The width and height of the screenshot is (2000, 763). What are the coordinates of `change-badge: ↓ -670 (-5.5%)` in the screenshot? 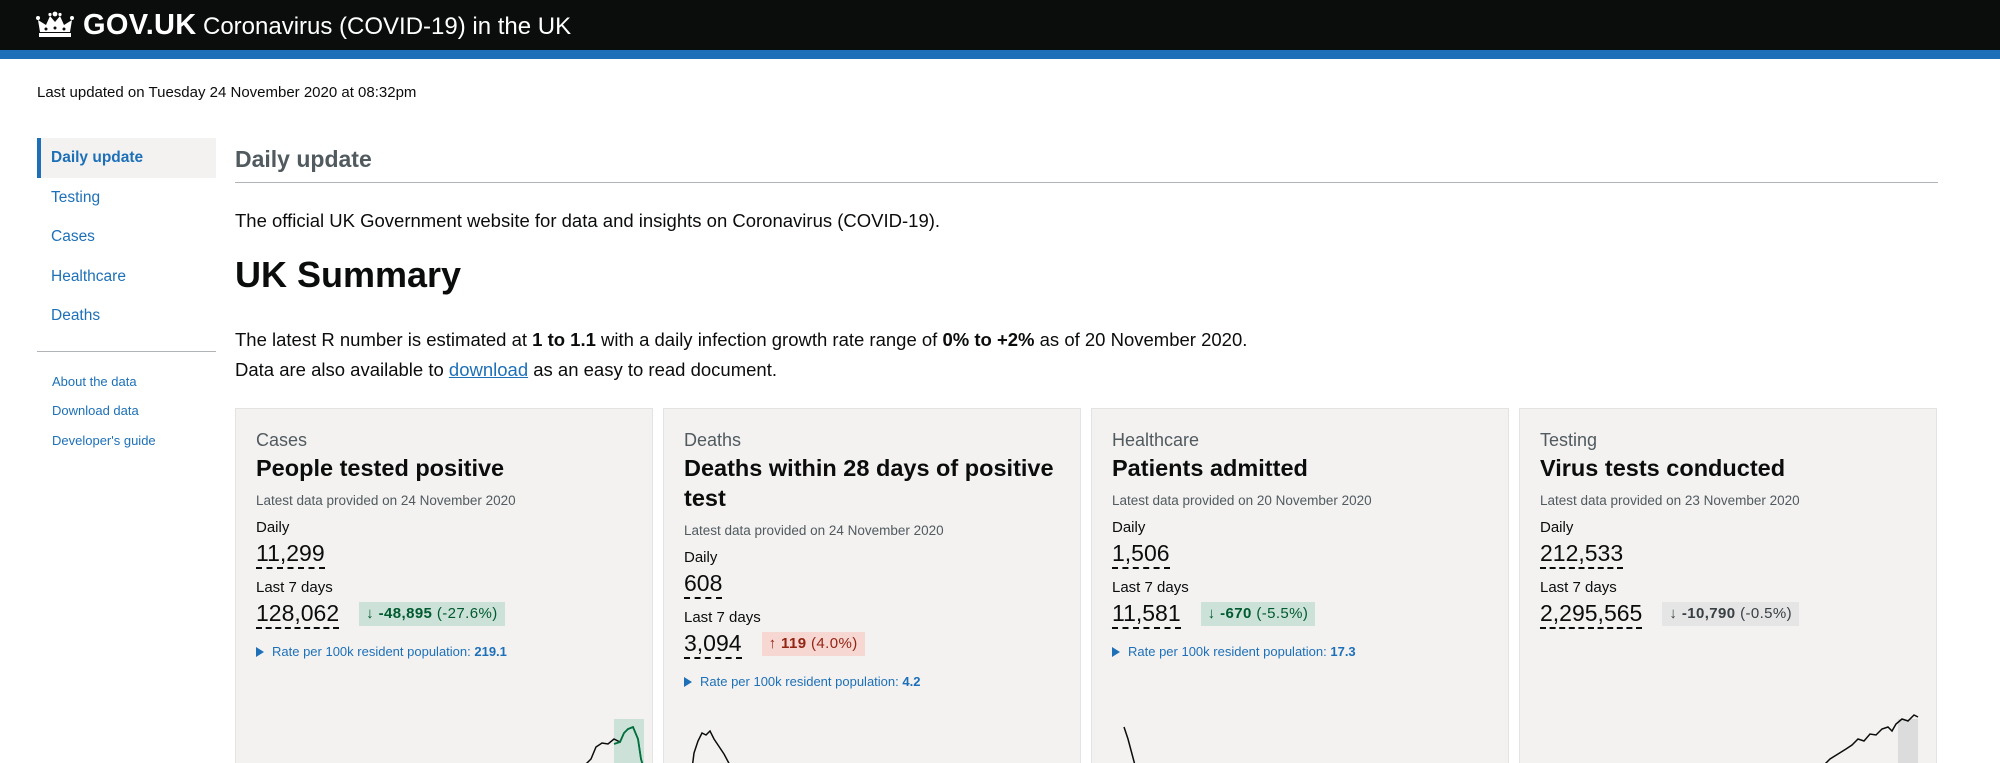 It's located at (1258, 614).